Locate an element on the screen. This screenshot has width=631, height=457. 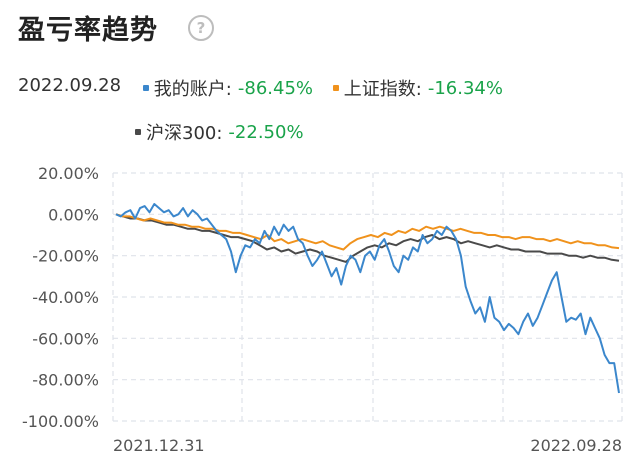
legend-item-shanghai: 上证指数: -16.34% is located at coordinates (417, 88).